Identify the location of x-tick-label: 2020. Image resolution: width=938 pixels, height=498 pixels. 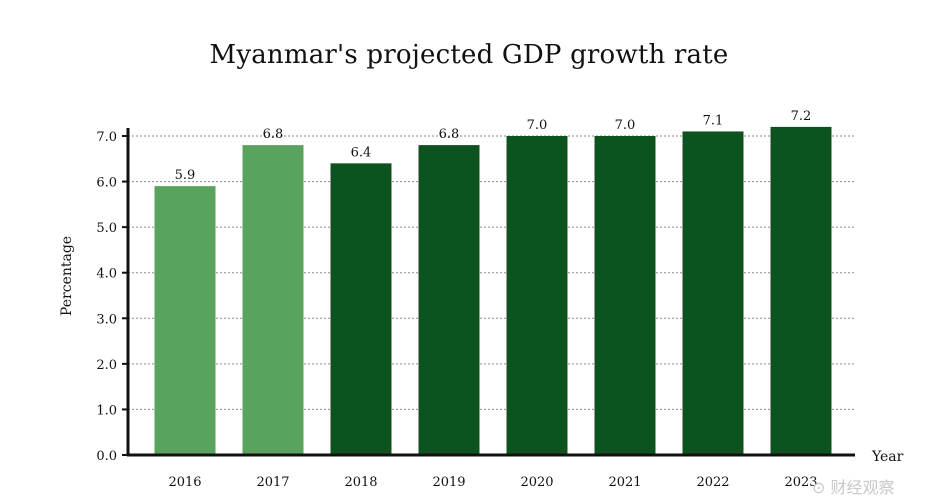
(536, 482).